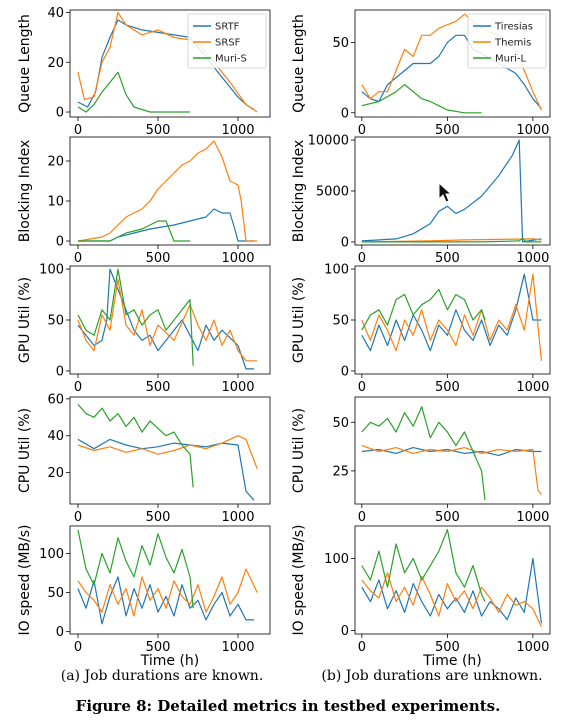 The width and height of the screenshot is (576, 728). I want to click on y-tick-label: 10, so click(55, 202).